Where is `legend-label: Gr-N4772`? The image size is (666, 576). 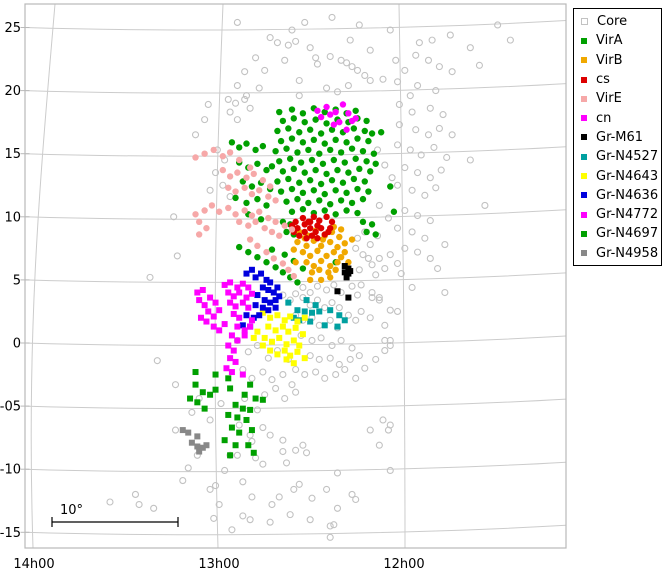
legend-label: Gr-N4772 is located at coordinates (627, 215).